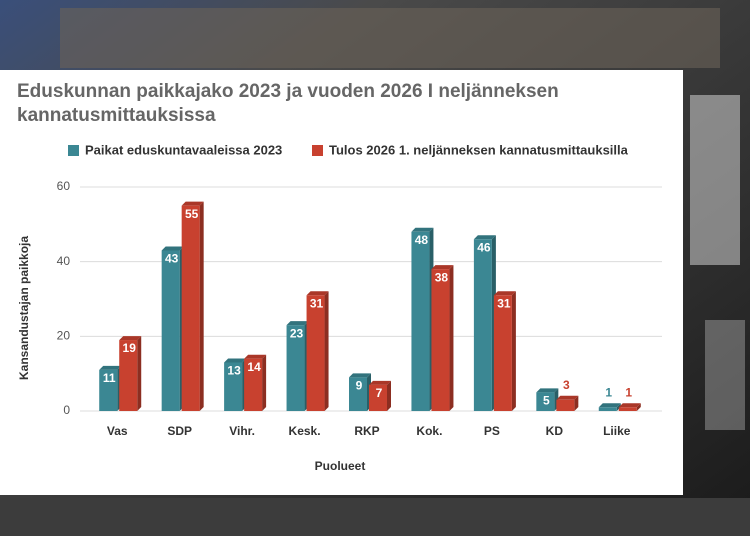 This screenshot has height=536, width=750. What do you see at coordinates (24, 308) in the screenshot?
I see `y-axis-label: Kansandustajan paikkoja` at bounding box center [24, 308].